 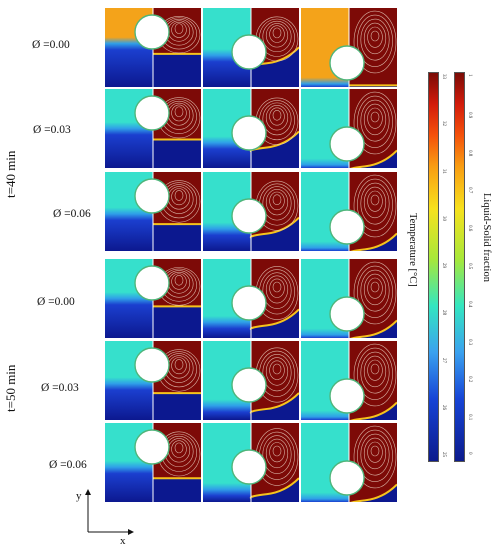 I want to click on liquid-fraction-tick: 1, so click(x=469, y=75).